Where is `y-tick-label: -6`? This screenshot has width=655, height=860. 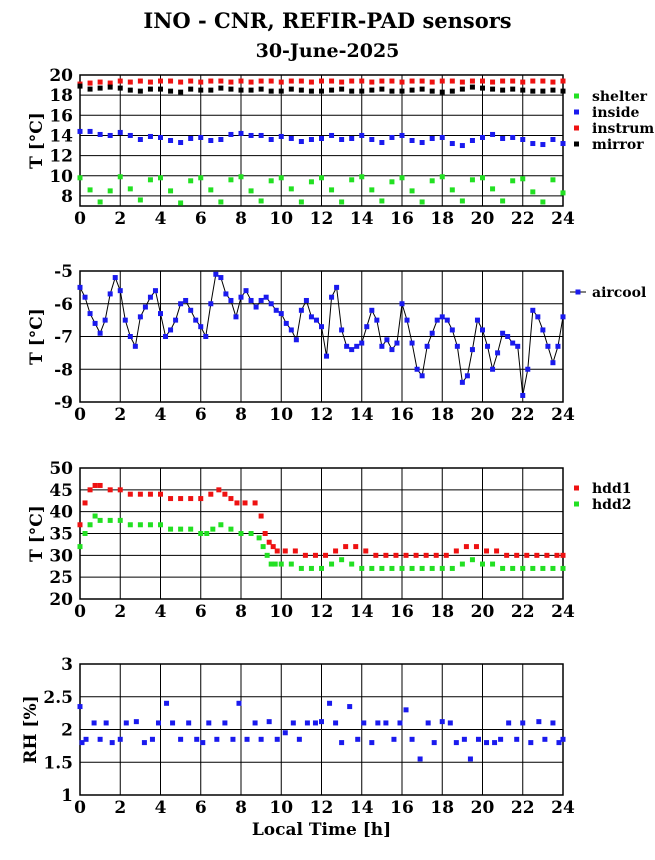
y-tick-label: -6 is located at coordinates (63, 305).